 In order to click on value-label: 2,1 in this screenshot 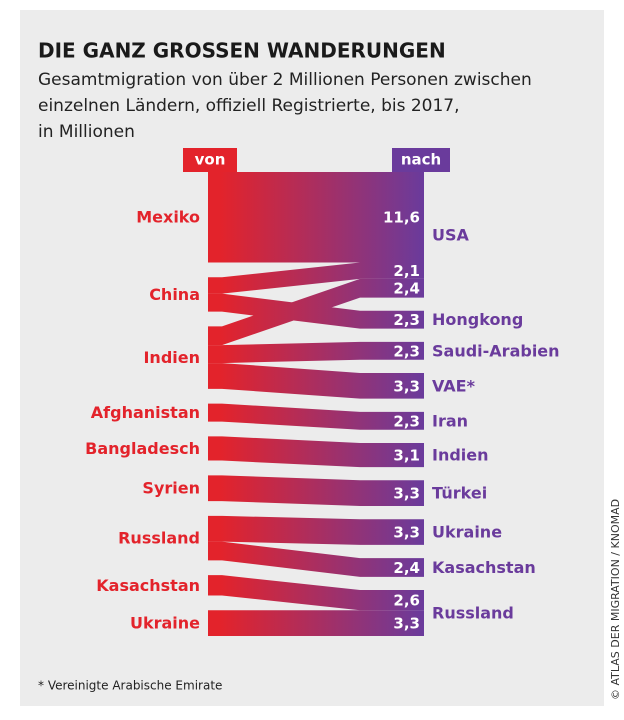, I will do `click(406, 271)`.